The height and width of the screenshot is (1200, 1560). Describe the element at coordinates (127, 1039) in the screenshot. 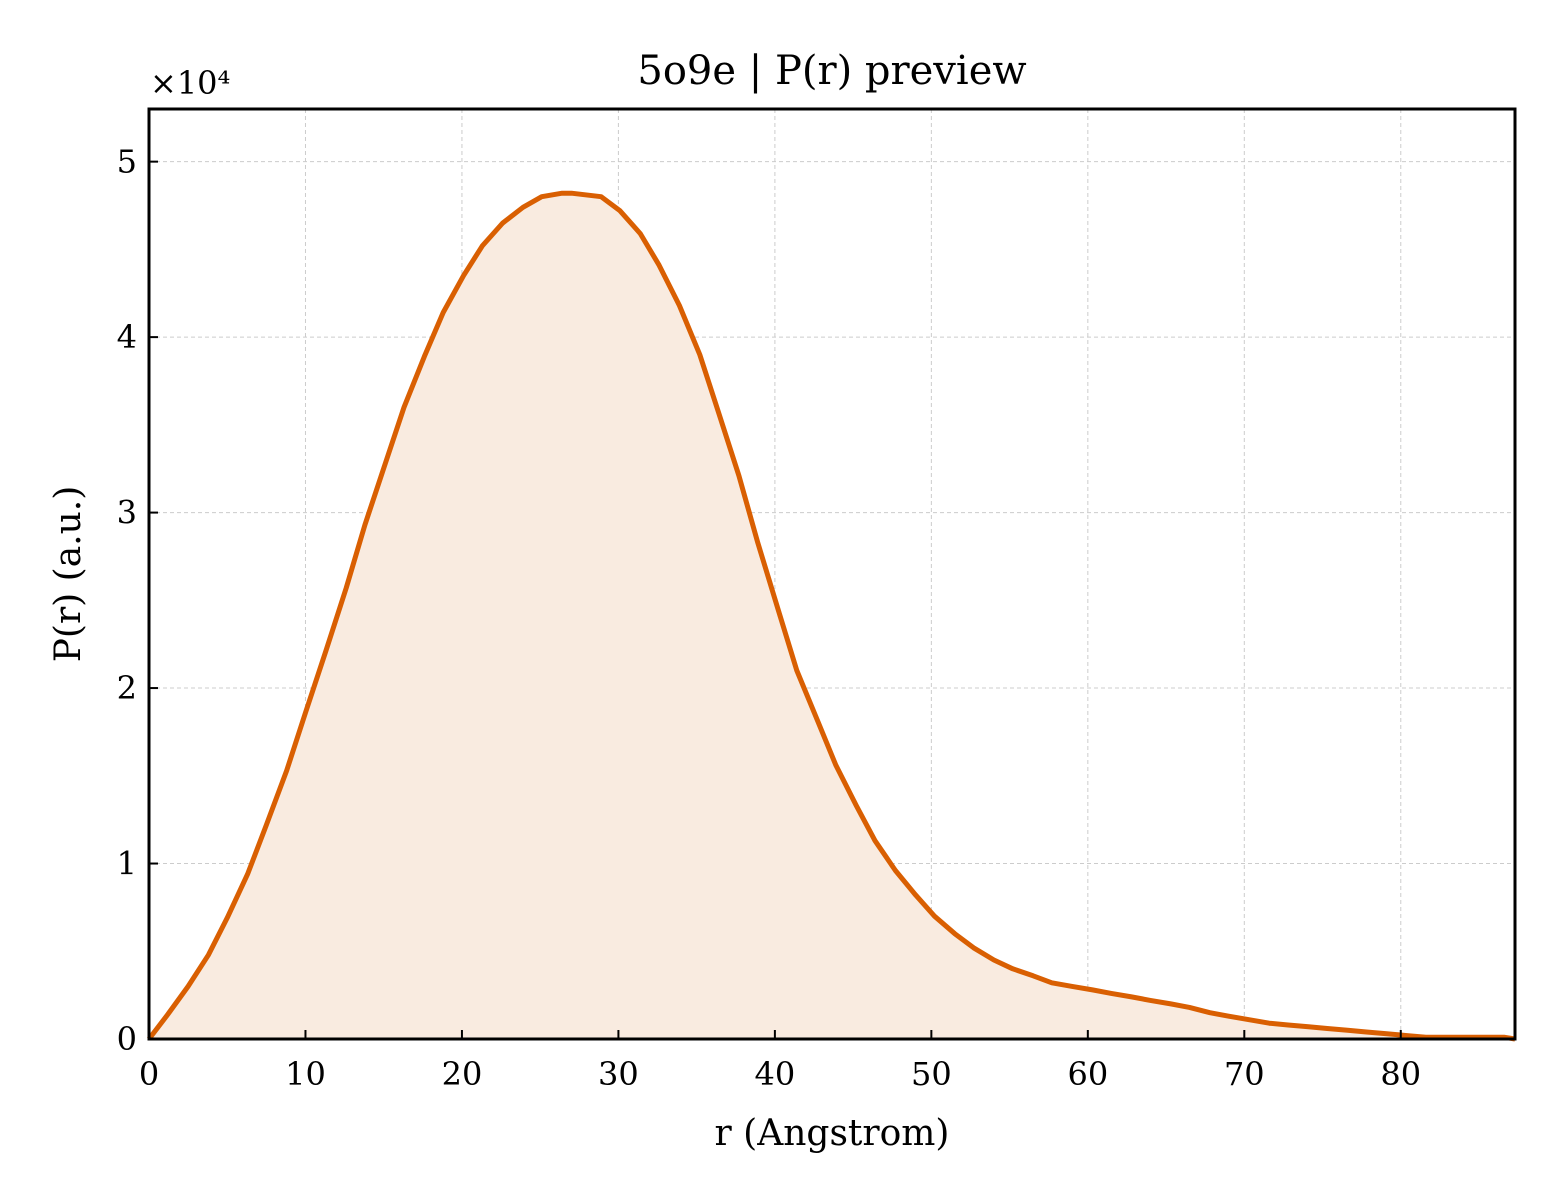

I see `y-tick-label-0: 0` at that location.